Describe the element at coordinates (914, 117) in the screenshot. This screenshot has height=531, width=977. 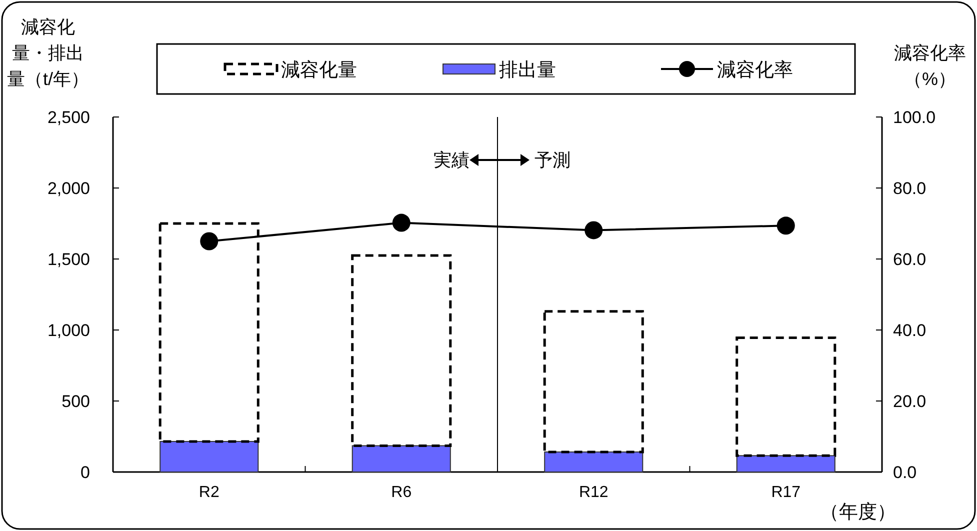
I see `y2-tick-label: 100.0` at that location.